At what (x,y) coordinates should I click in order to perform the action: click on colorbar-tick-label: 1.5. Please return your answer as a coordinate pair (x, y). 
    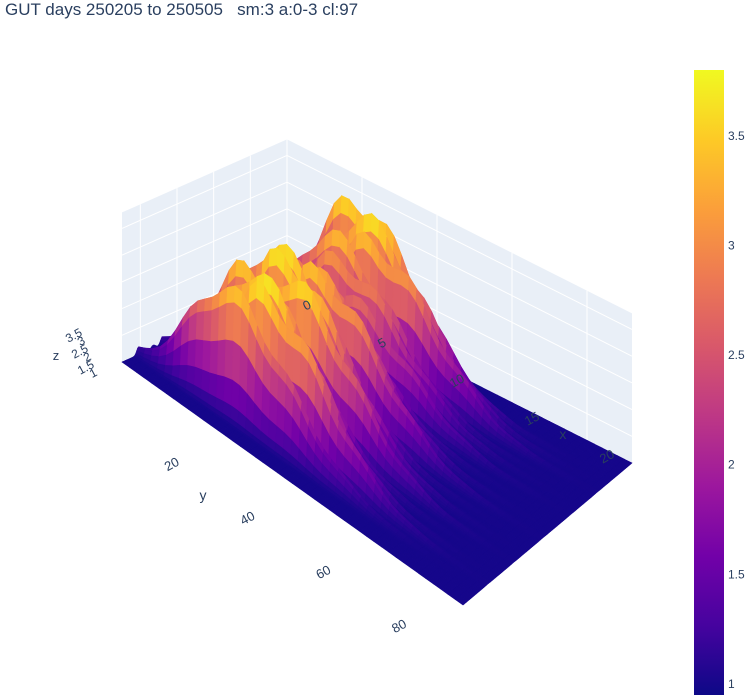
    Looking at the image, I should click on (736, 574).